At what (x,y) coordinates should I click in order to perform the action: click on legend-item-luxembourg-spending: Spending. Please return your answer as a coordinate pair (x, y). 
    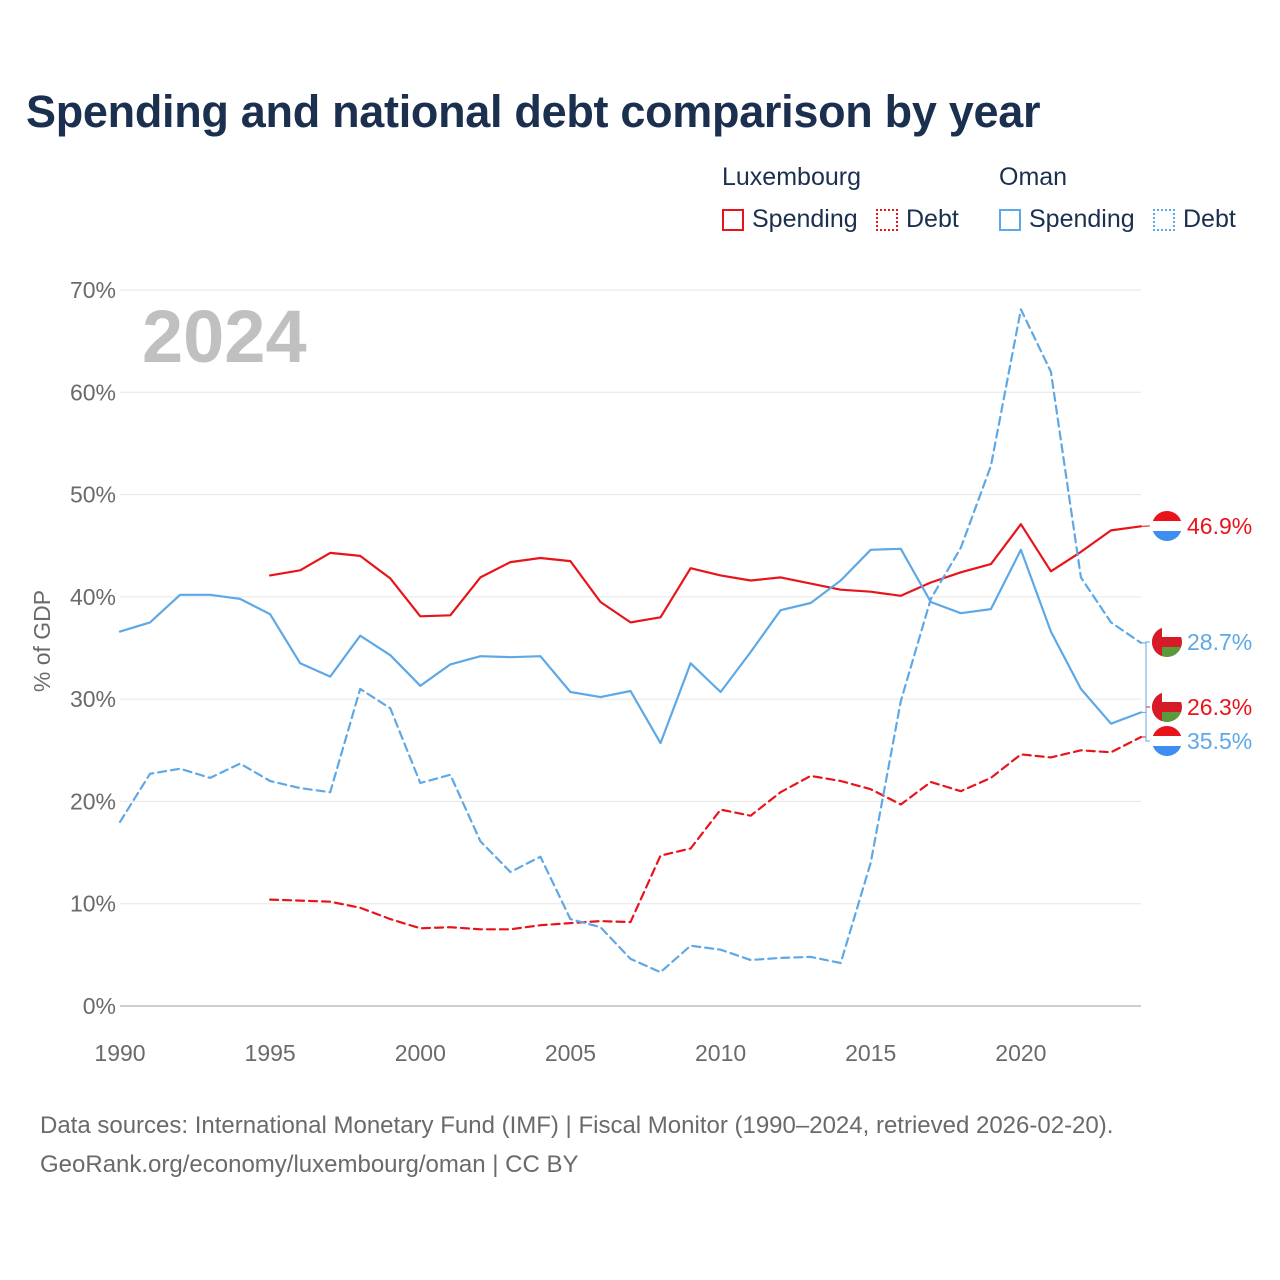
    Looking at the image, I should click on (790, 219).